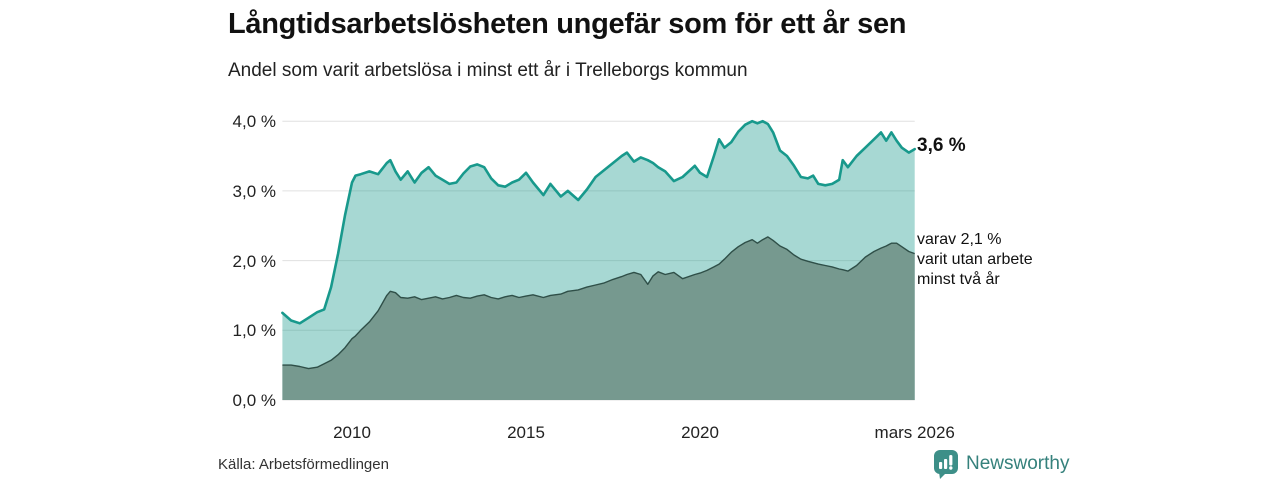  I want to click on brand-logo: Newsworthy, so click(1001, 464).